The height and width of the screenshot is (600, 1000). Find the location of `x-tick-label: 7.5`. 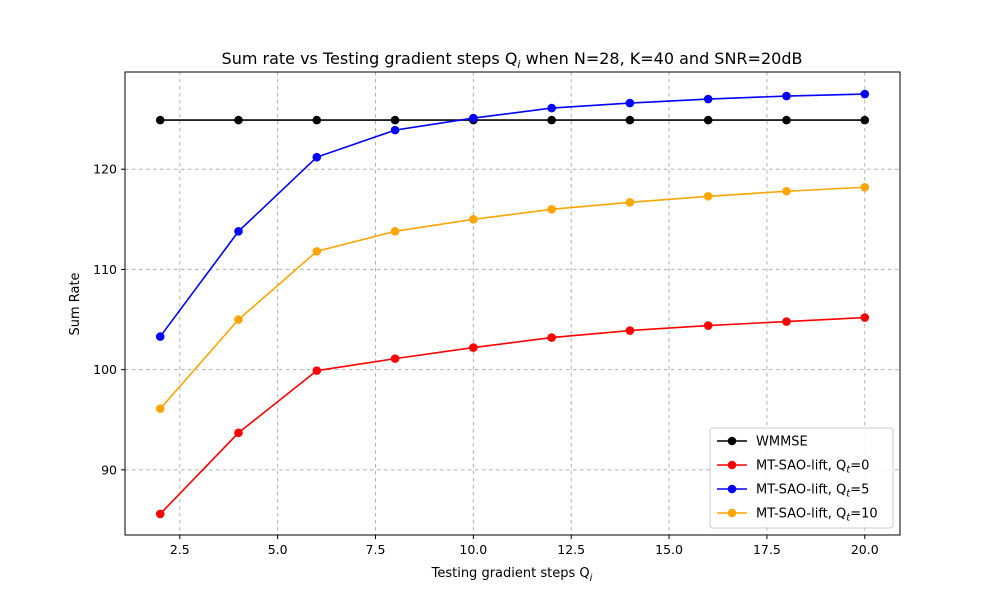

x-tick-label: 7.5 is located at coordinates (376, 549).